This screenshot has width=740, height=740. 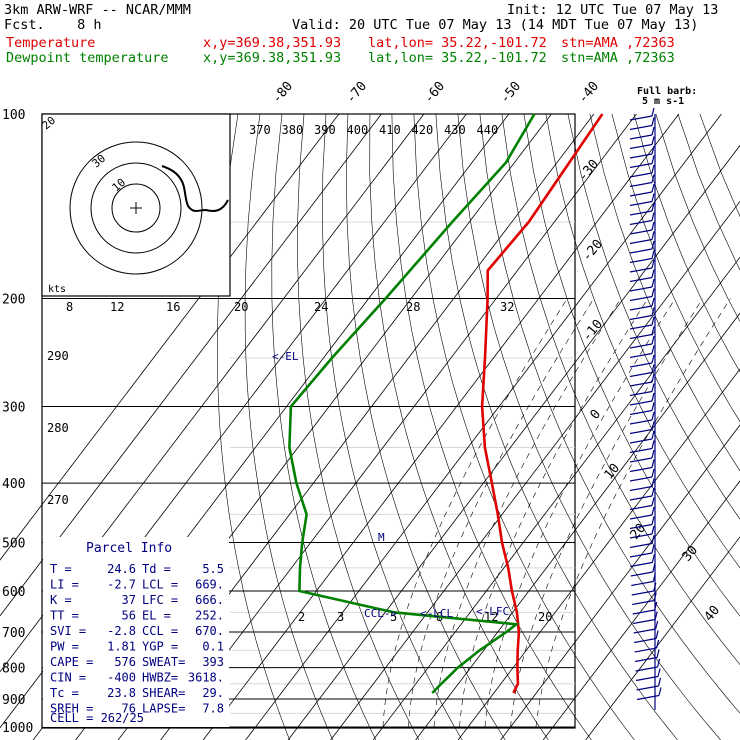 I want to click on isotherm-right-label: 10, so click(x=613, y=472).